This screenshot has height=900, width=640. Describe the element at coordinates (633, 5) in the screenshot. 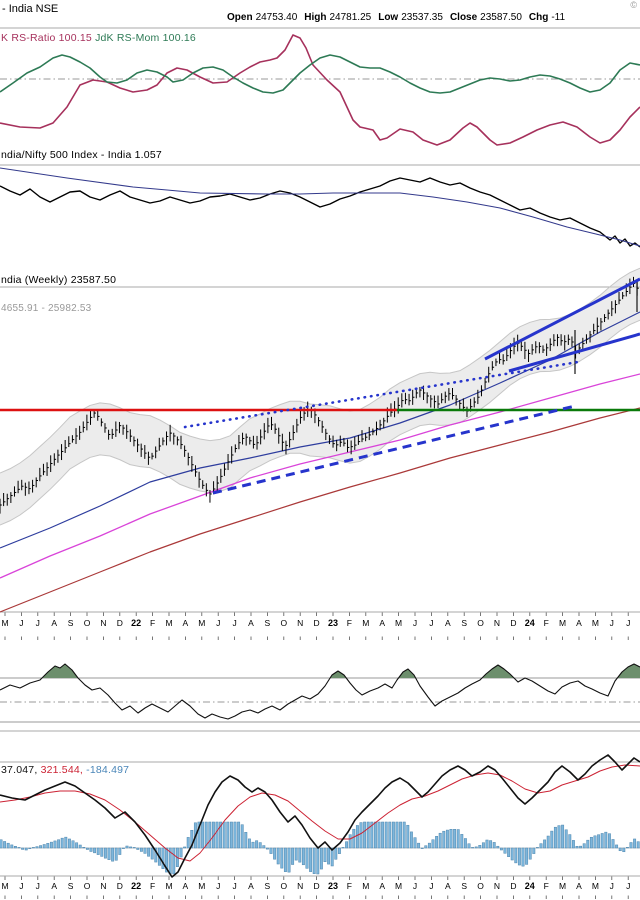

I see `copyright-icon: ©` at that location.